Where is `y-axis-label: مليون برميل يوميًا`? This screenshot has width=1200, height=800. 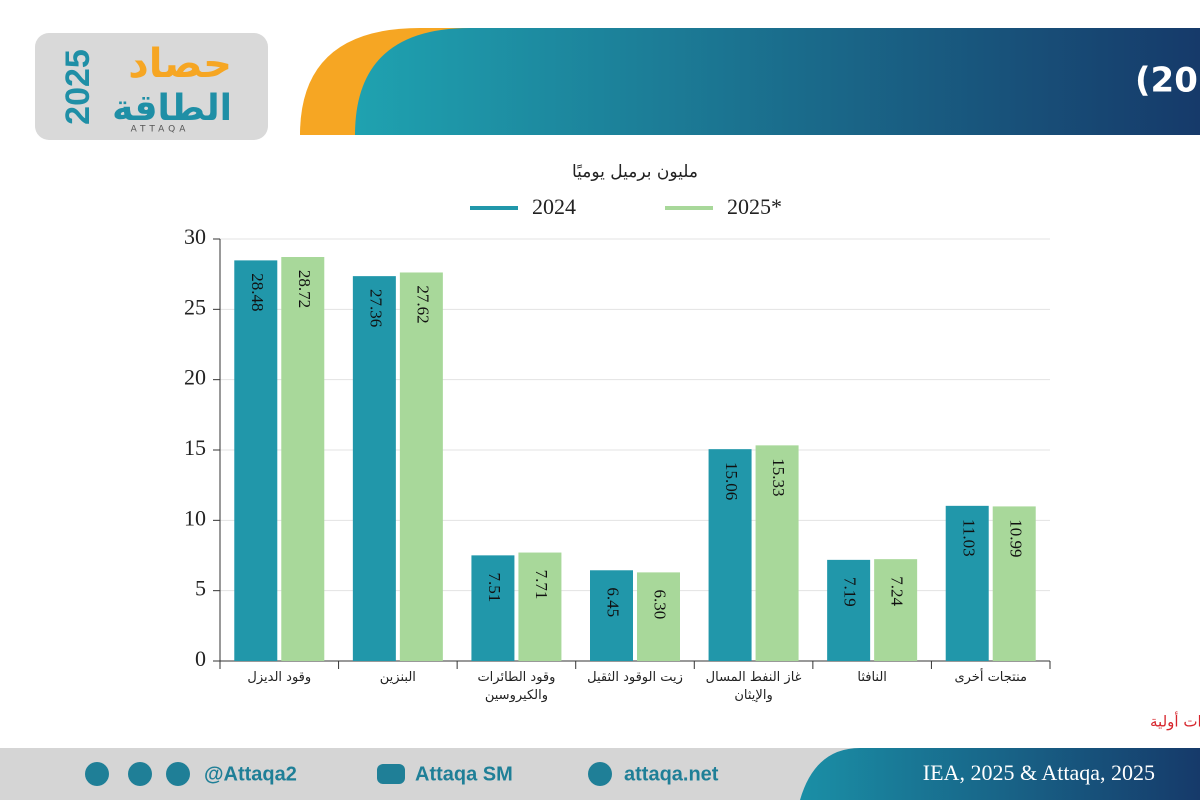
y-axis-label: مليون برميل يوميًا is located at coordinates (635, 172).